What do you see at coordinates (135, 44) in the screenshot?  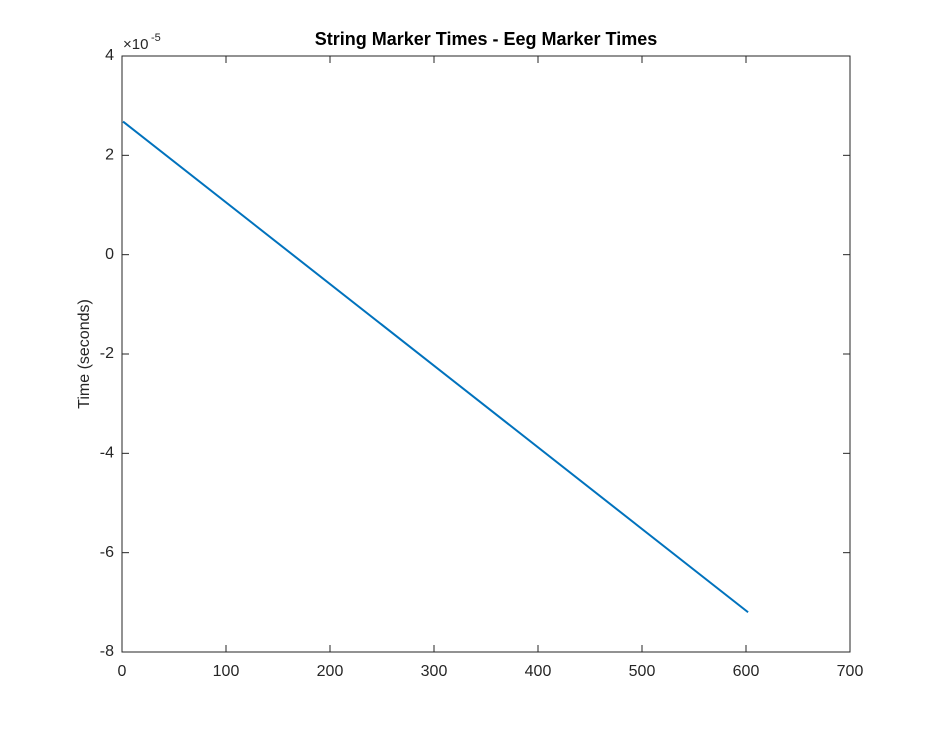 I see `y-scale-base: ×10` at bounding box center [135, 44].